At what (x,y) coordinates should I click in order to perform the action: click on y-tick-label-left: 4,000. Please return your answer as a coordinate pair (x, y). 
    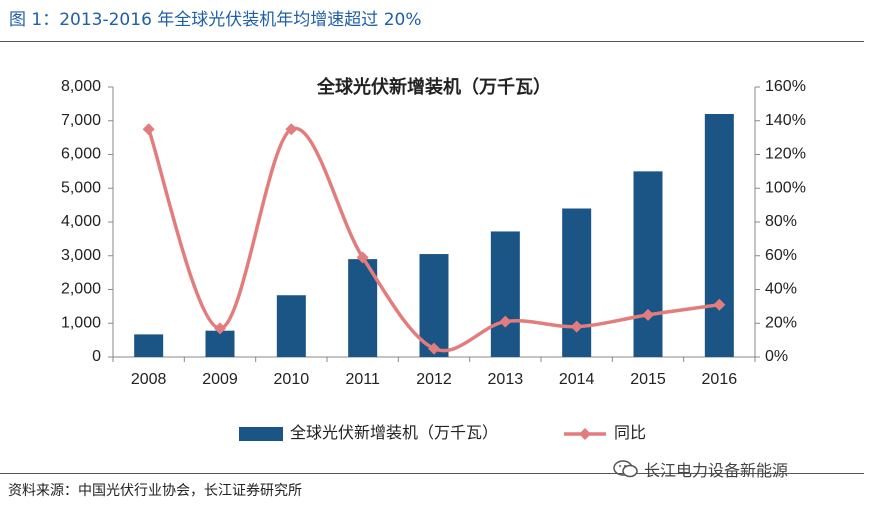
    Looking at the image, I should click on (81, 221).